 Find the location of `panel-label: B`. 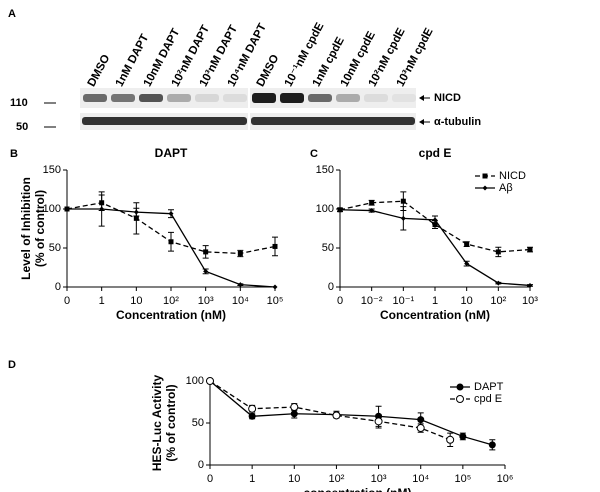

panel-label: B is located at coordinates (14, 154).